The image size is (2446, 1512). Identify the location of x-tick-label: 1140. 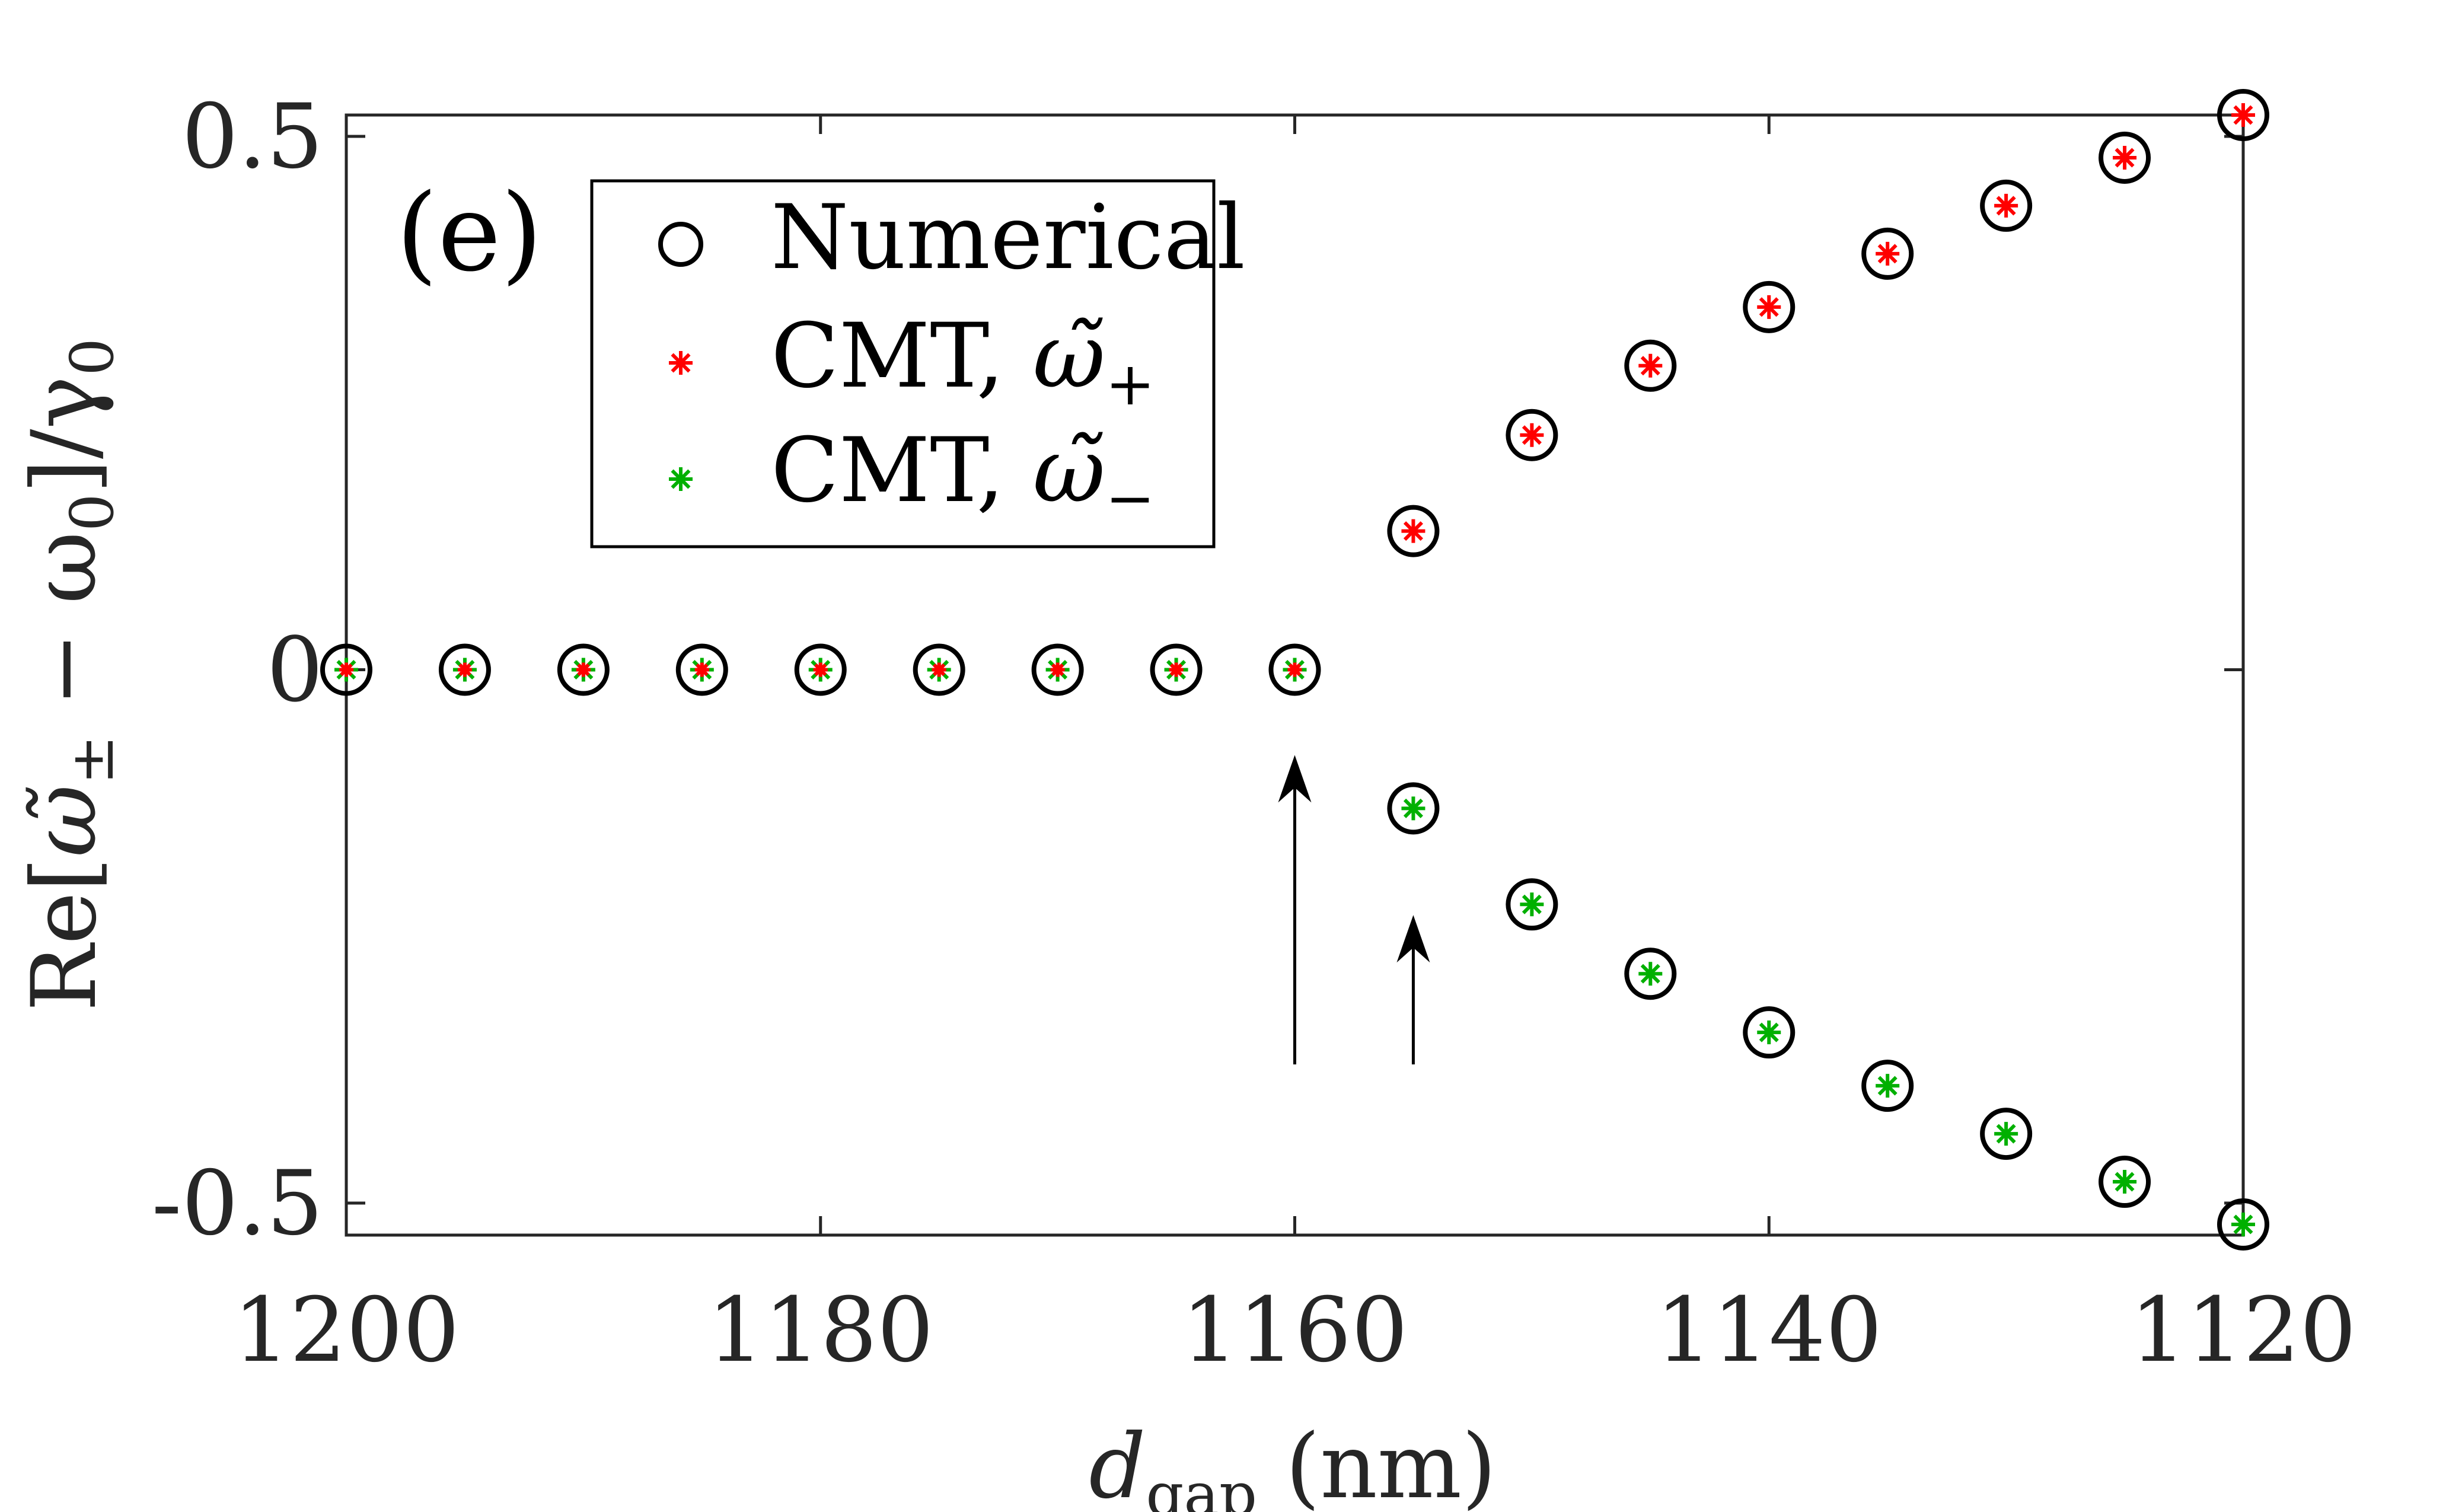
(1769, 1330).